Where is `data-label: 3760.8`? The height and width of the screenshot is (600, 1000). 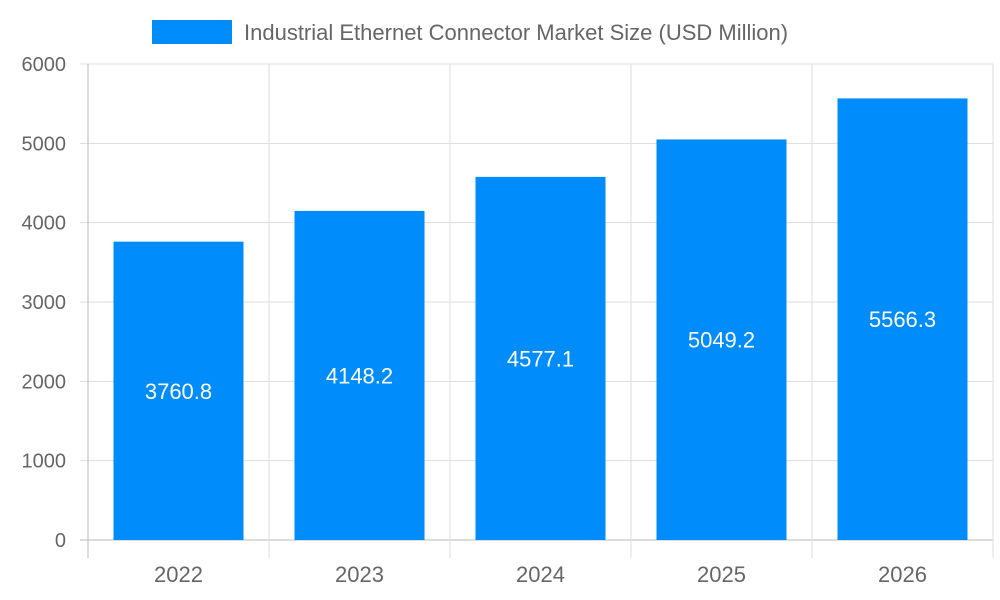 data-label: 3760.8 is located at coordinates (178, 391).